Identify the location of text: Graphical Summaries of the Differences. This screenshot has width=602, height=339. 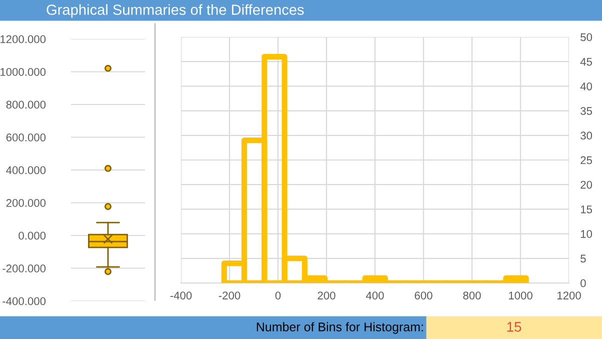
(175, 11).